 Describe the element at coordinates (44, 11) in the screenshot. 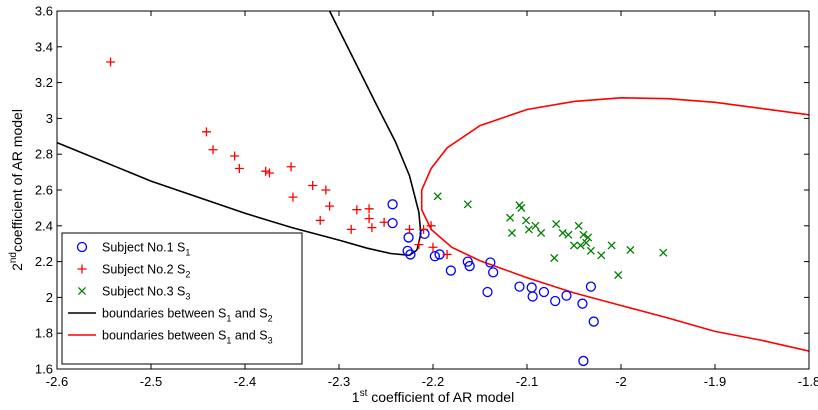

I see `y-tick-label: 3.6` at that location.